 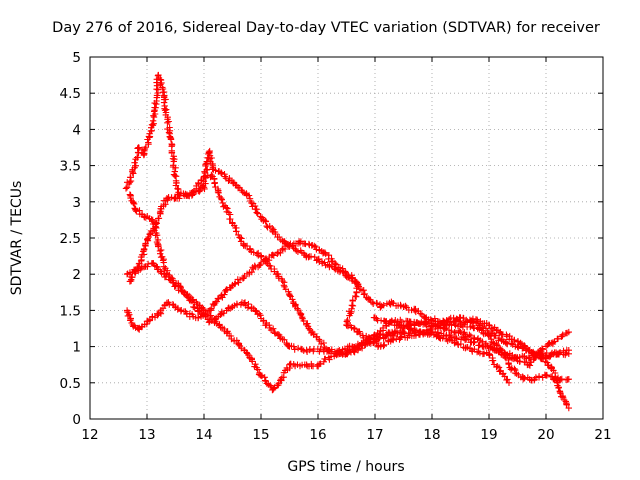 I want to click on y-tick-label: 0, so click(x=76, y=420).